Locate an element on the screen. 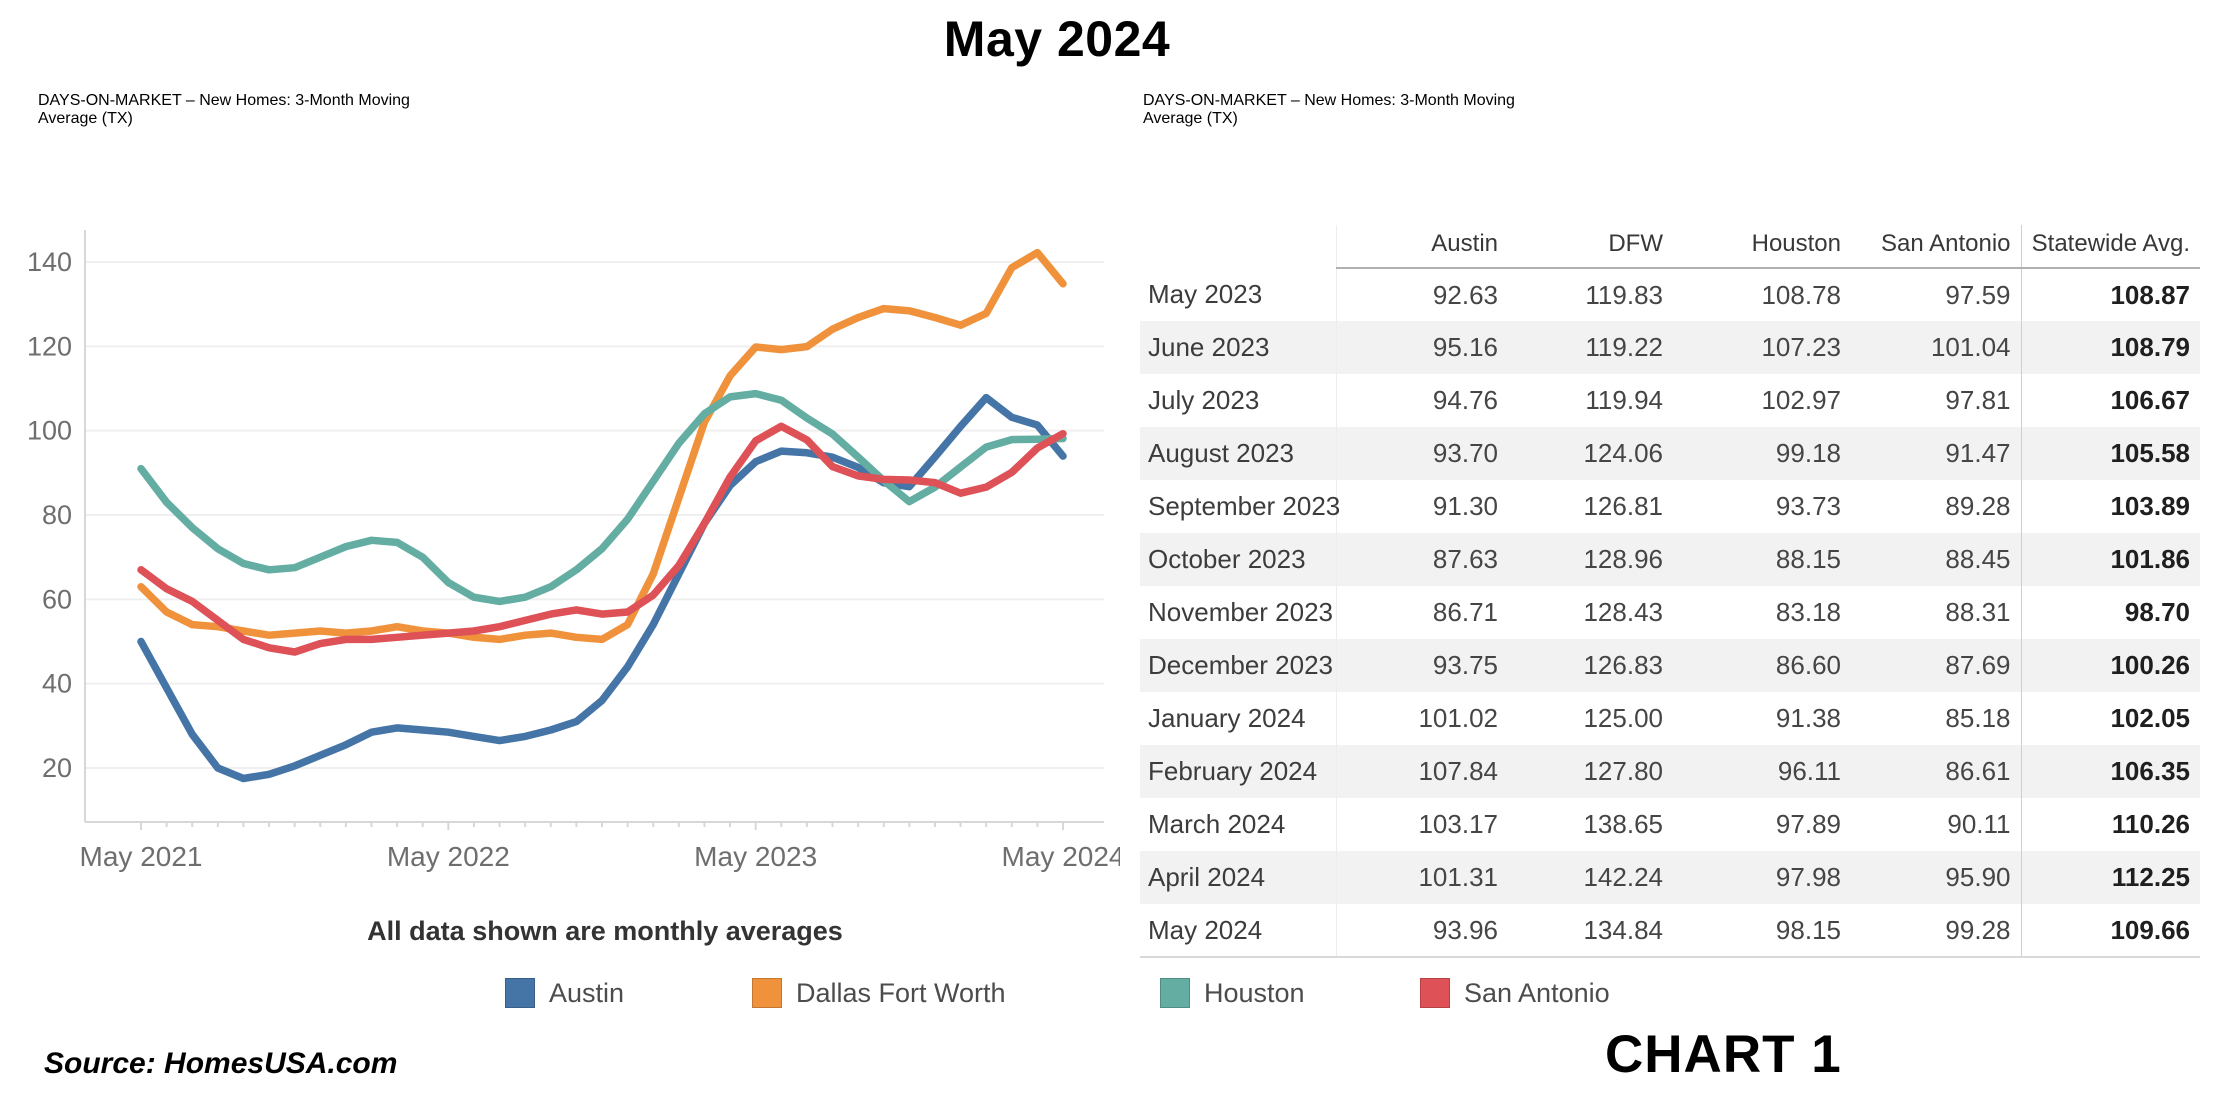  table-cell: 97.81 is located at coordinates (1978, 400).